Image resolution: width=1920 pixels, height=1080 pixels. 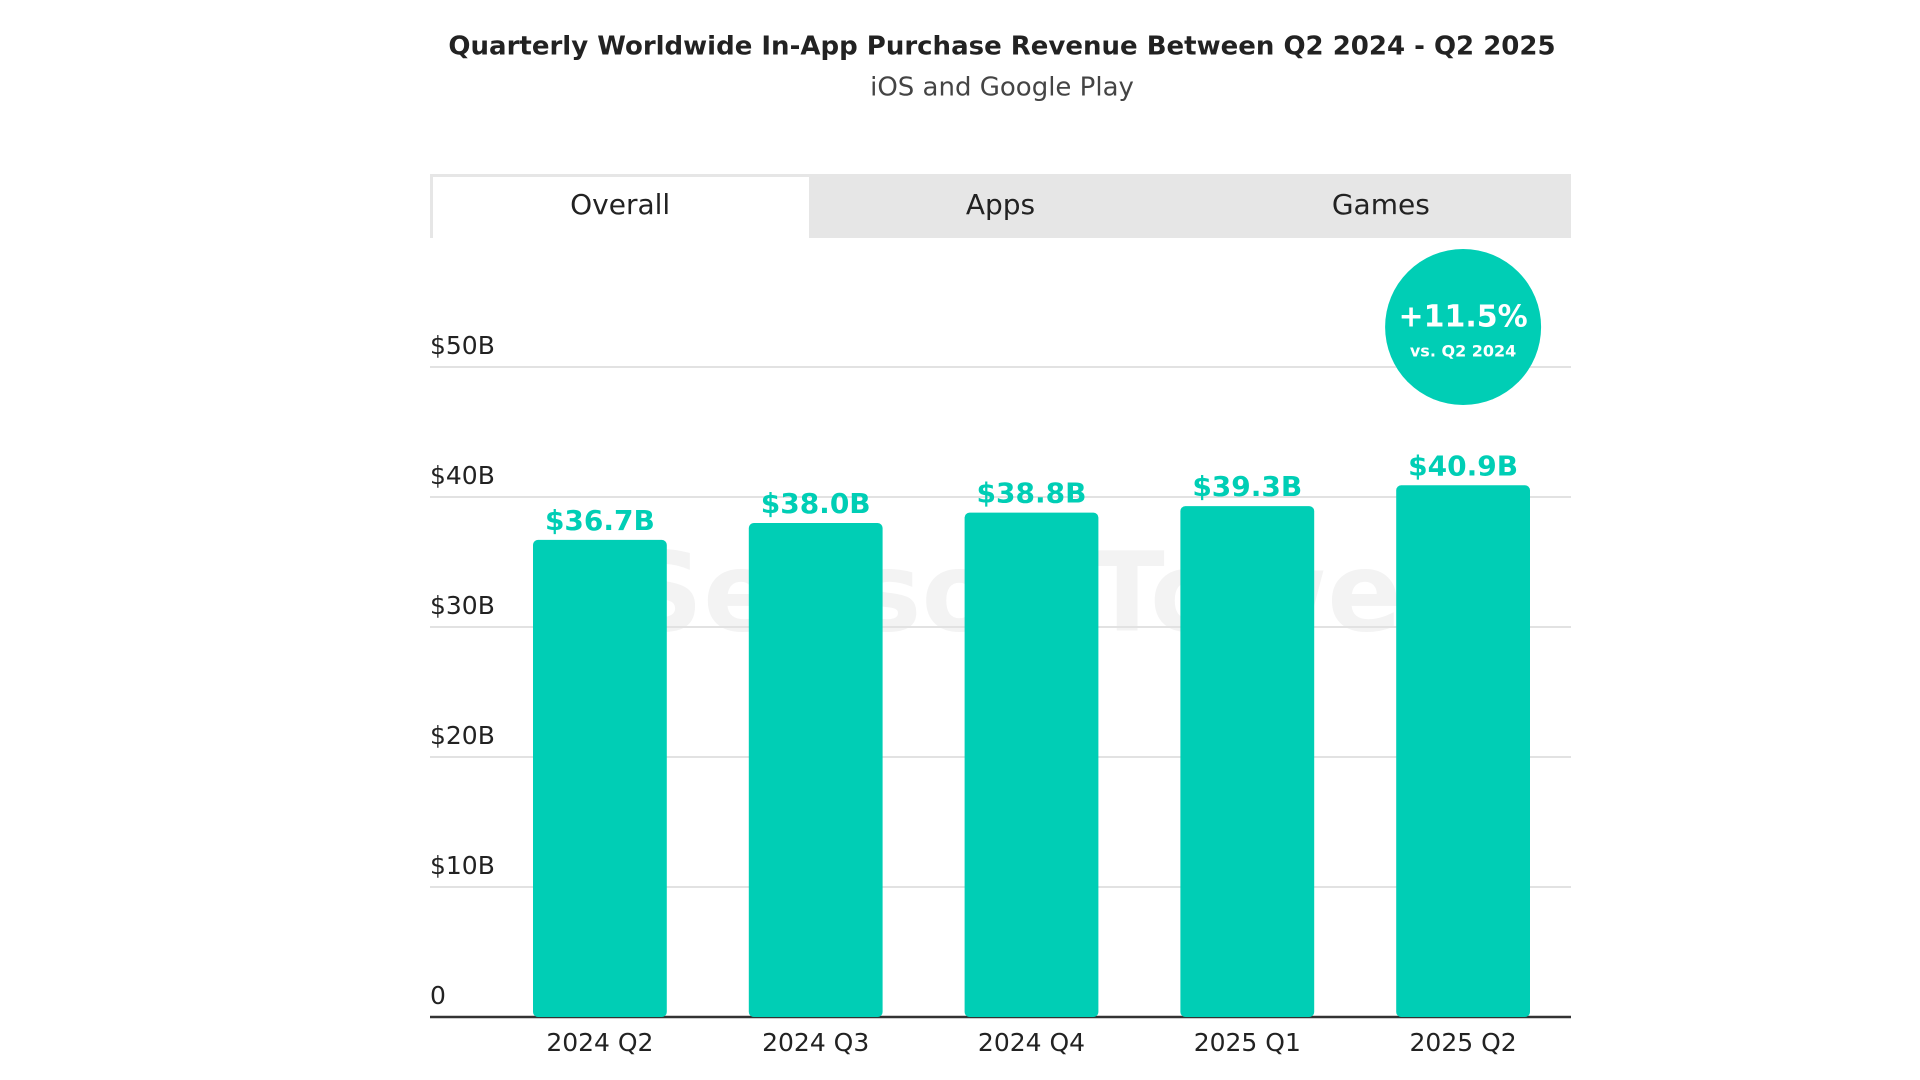 I want to click on badge-subtext: vs. Q2 2024, so click(x=1463, y=351).